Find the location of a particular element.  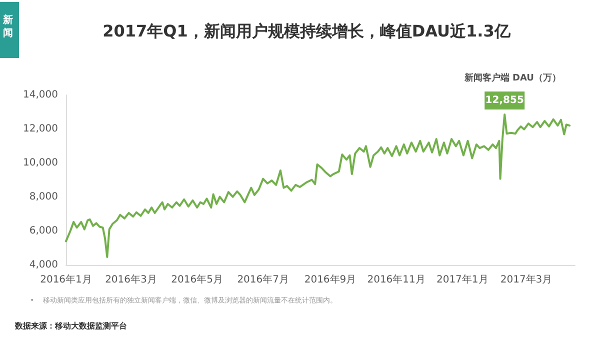

y-tick-label: 14,000 is located at coordinates (40, 95).